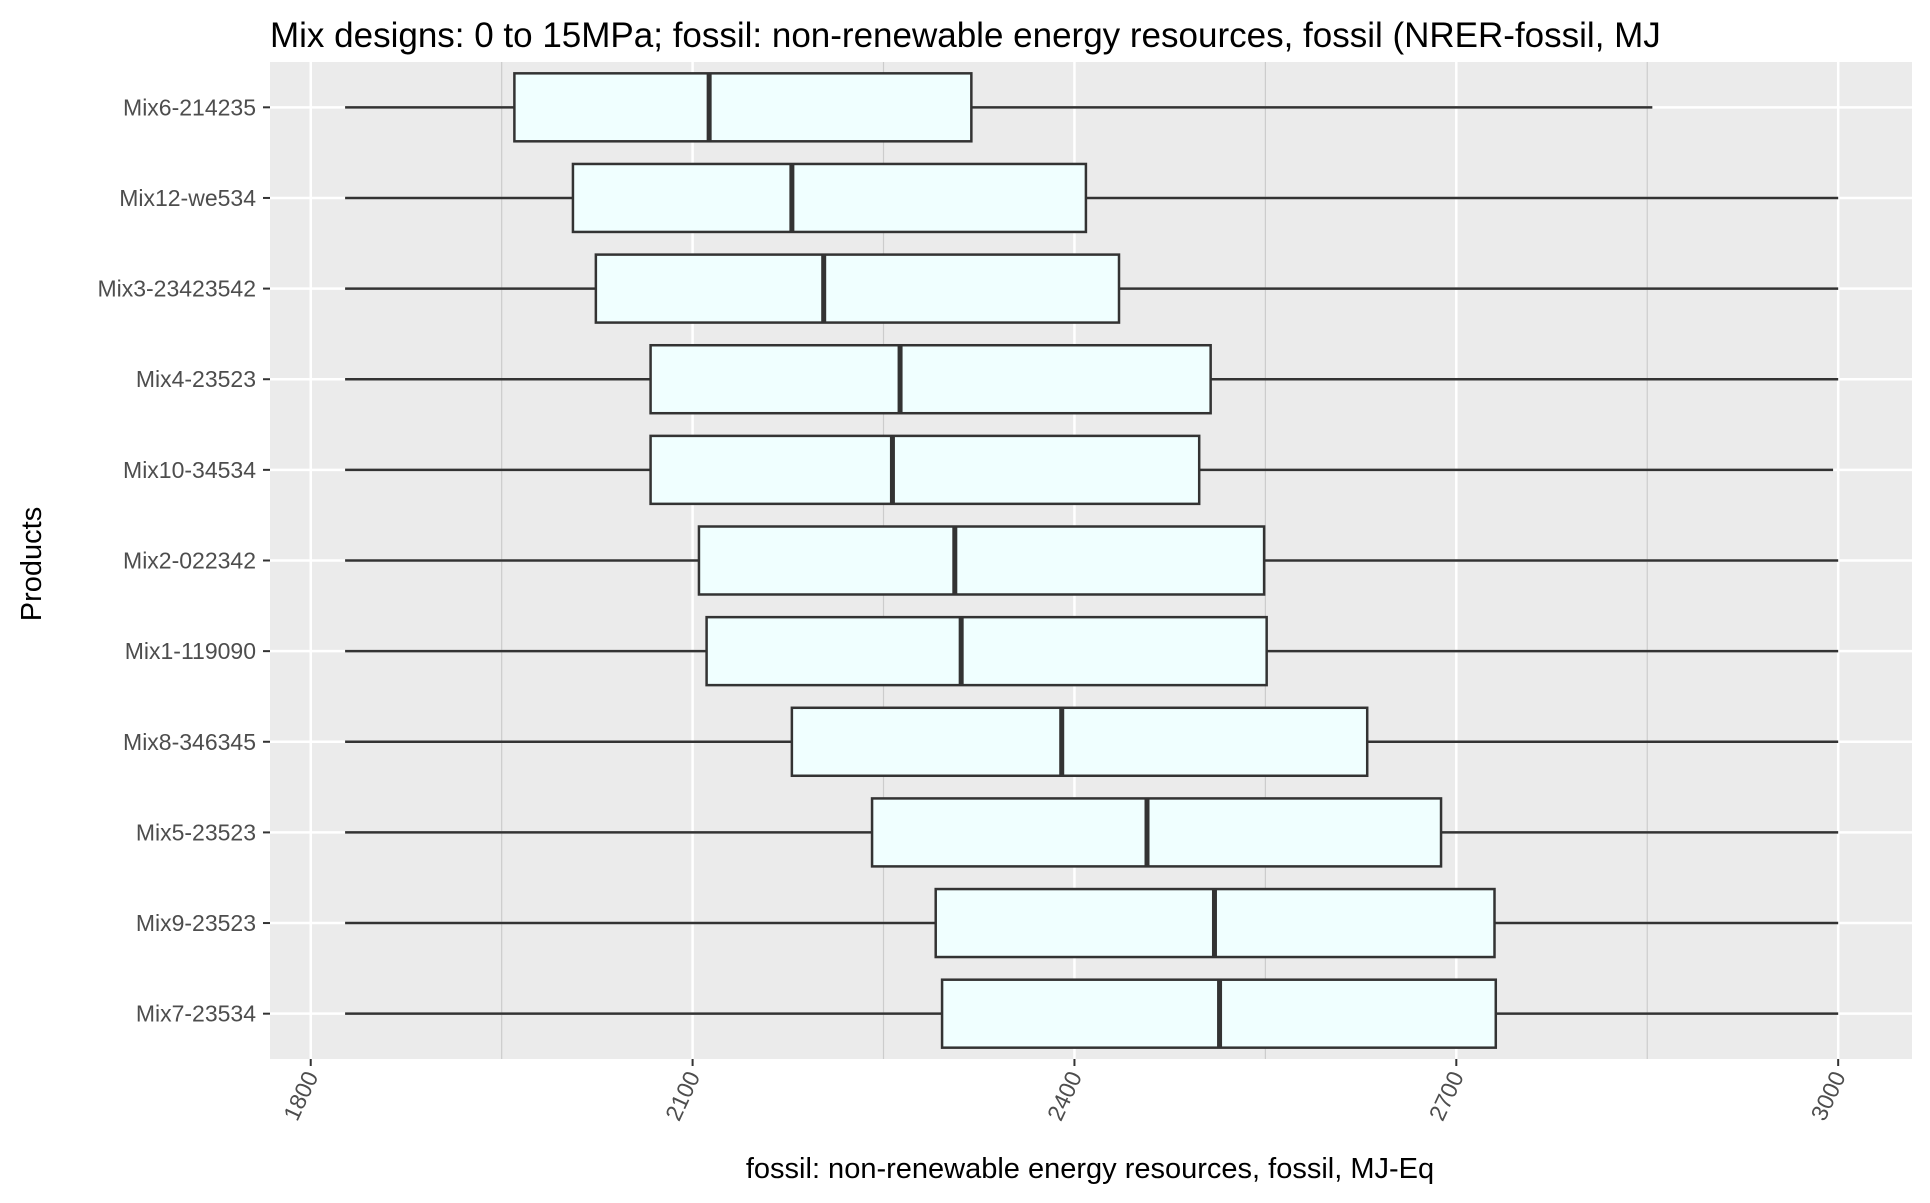 This screenshot has width=1930, height=1203. What do you see at coordinates (196, 832) in the screenshot?
I see `y-tick-label: Mix5-23523` at bounding box center [196, 832].